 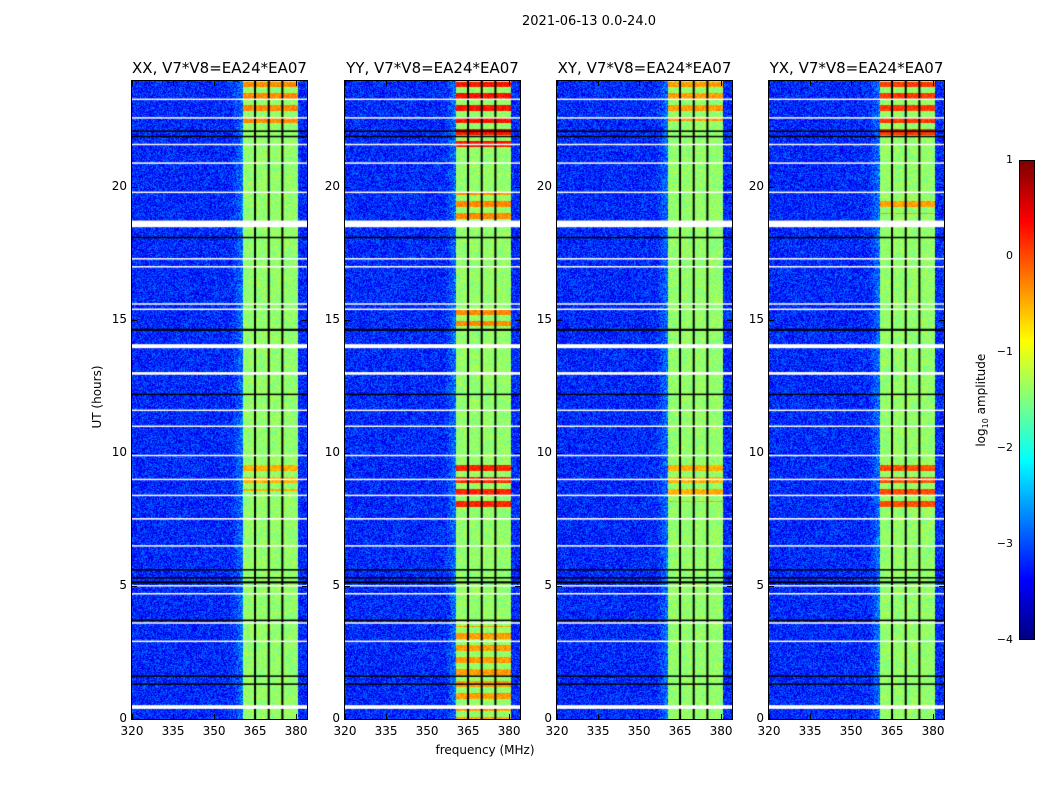 What do you see at coordinates (1004, 351) in the screenshot?
I see `colorbar-tick-label: −1` at bounding box center [1004, 351].